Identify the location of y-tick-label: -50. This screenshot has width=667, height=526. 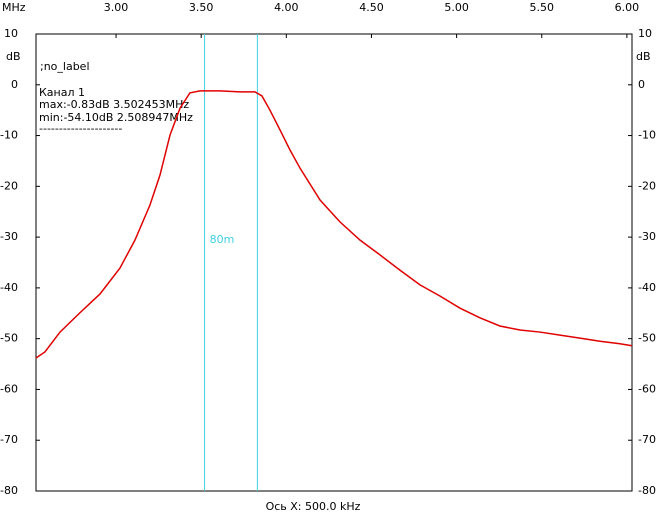
(9, 338).